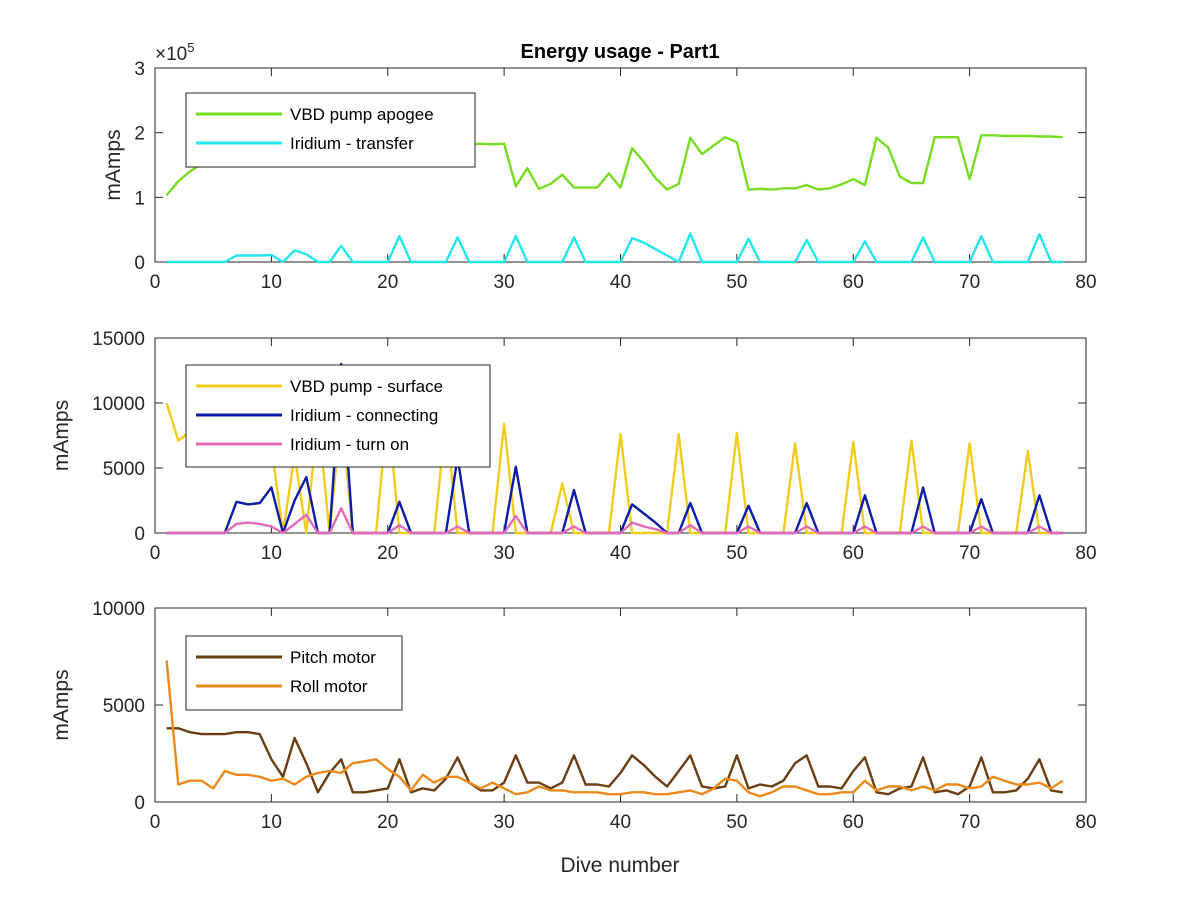 This screenshot has height=900, width=1200. Describe the element at coordinates (329, 686) in the screenshot. I see `legend-label: Roll motor` at that location.